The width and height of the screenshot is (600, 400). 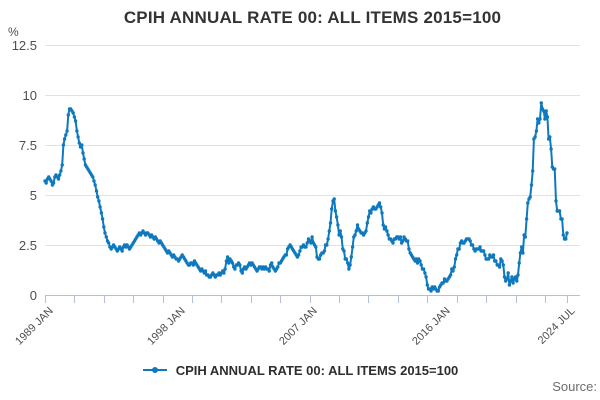 What do you see at coordinates (27, 245) in the screenshot?
I see `y-tick-label: 2.5` at bounding box center [27, 245].